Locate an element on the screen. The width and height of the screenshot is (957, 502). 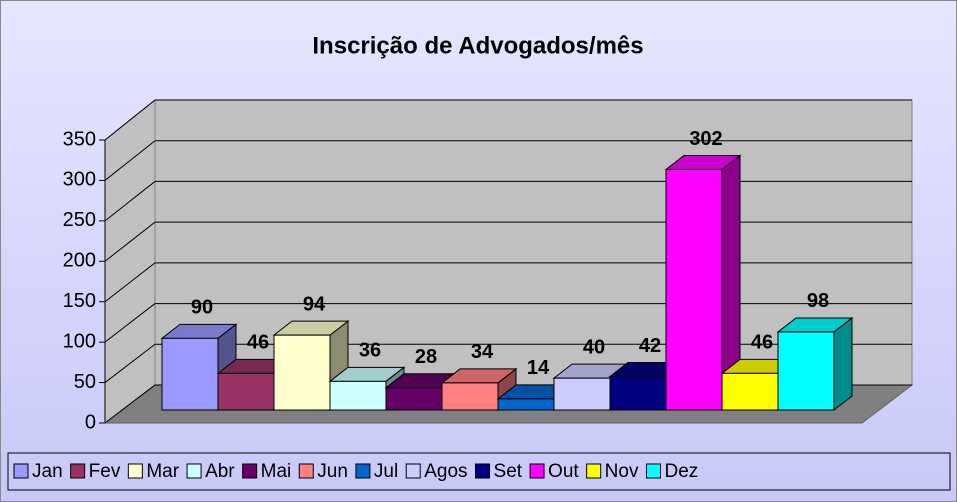
legend is located at coordinates (479, 471).